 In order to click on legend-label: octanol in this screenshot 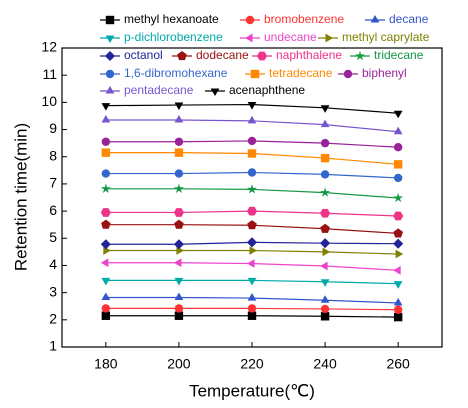, I will do `click(143, 55)`.